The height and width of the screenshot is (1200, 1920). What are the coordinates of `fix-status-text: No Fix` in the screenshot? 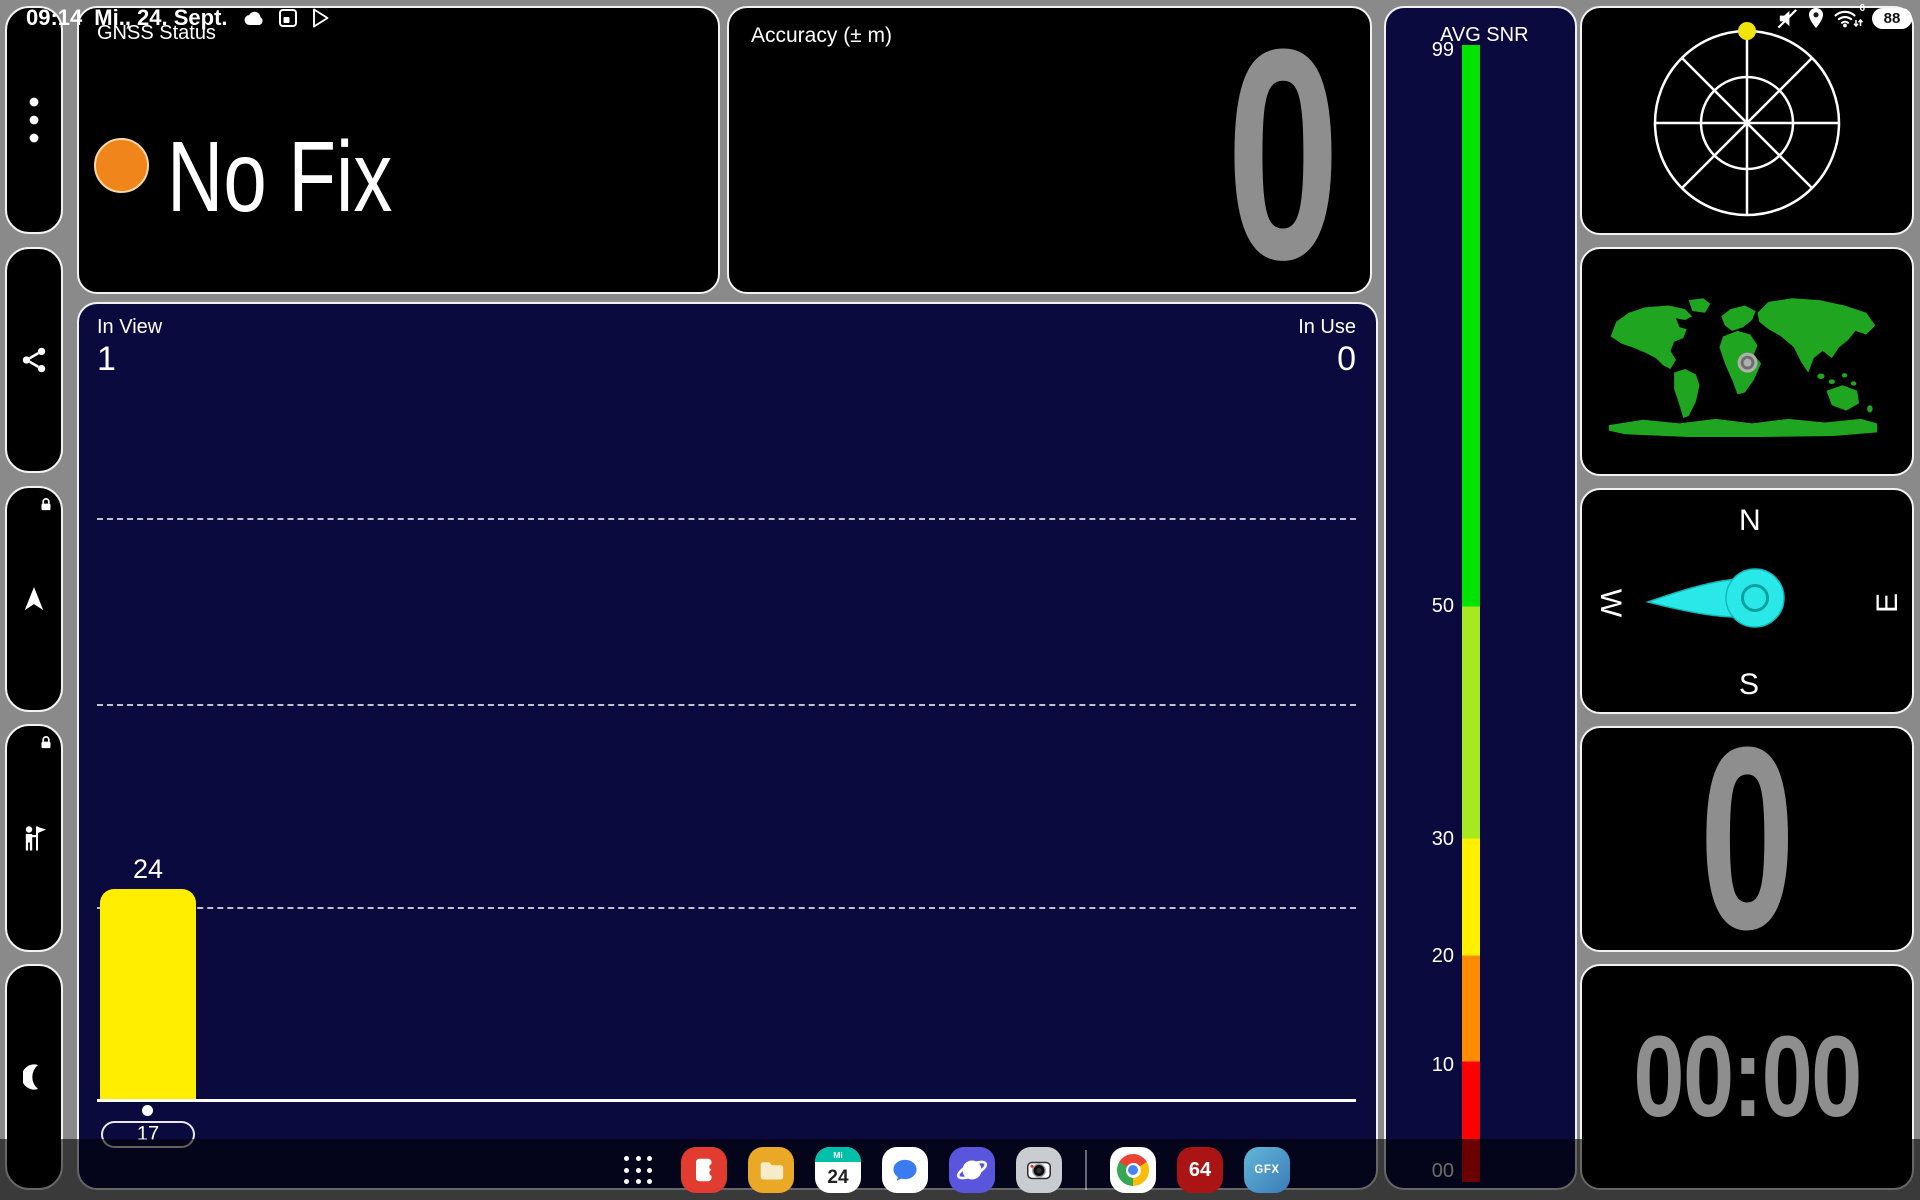 It's located at (280, 177).